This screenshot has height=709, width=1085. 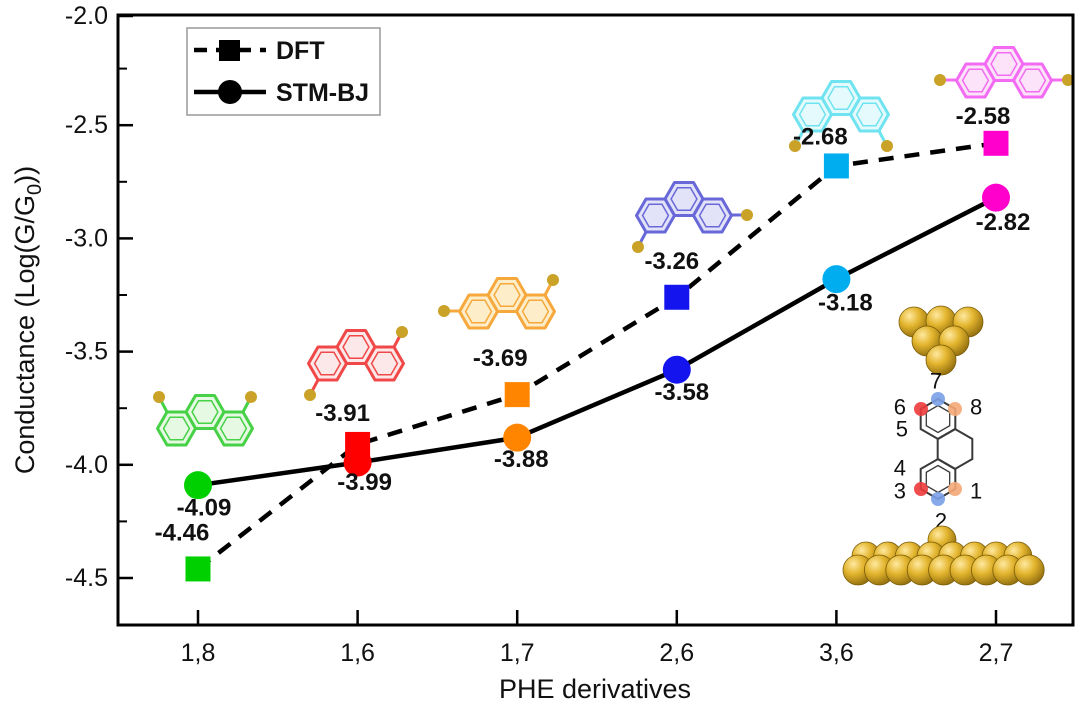 I want to click on x-tick-label: 1,6, so click(x=357, y=653).